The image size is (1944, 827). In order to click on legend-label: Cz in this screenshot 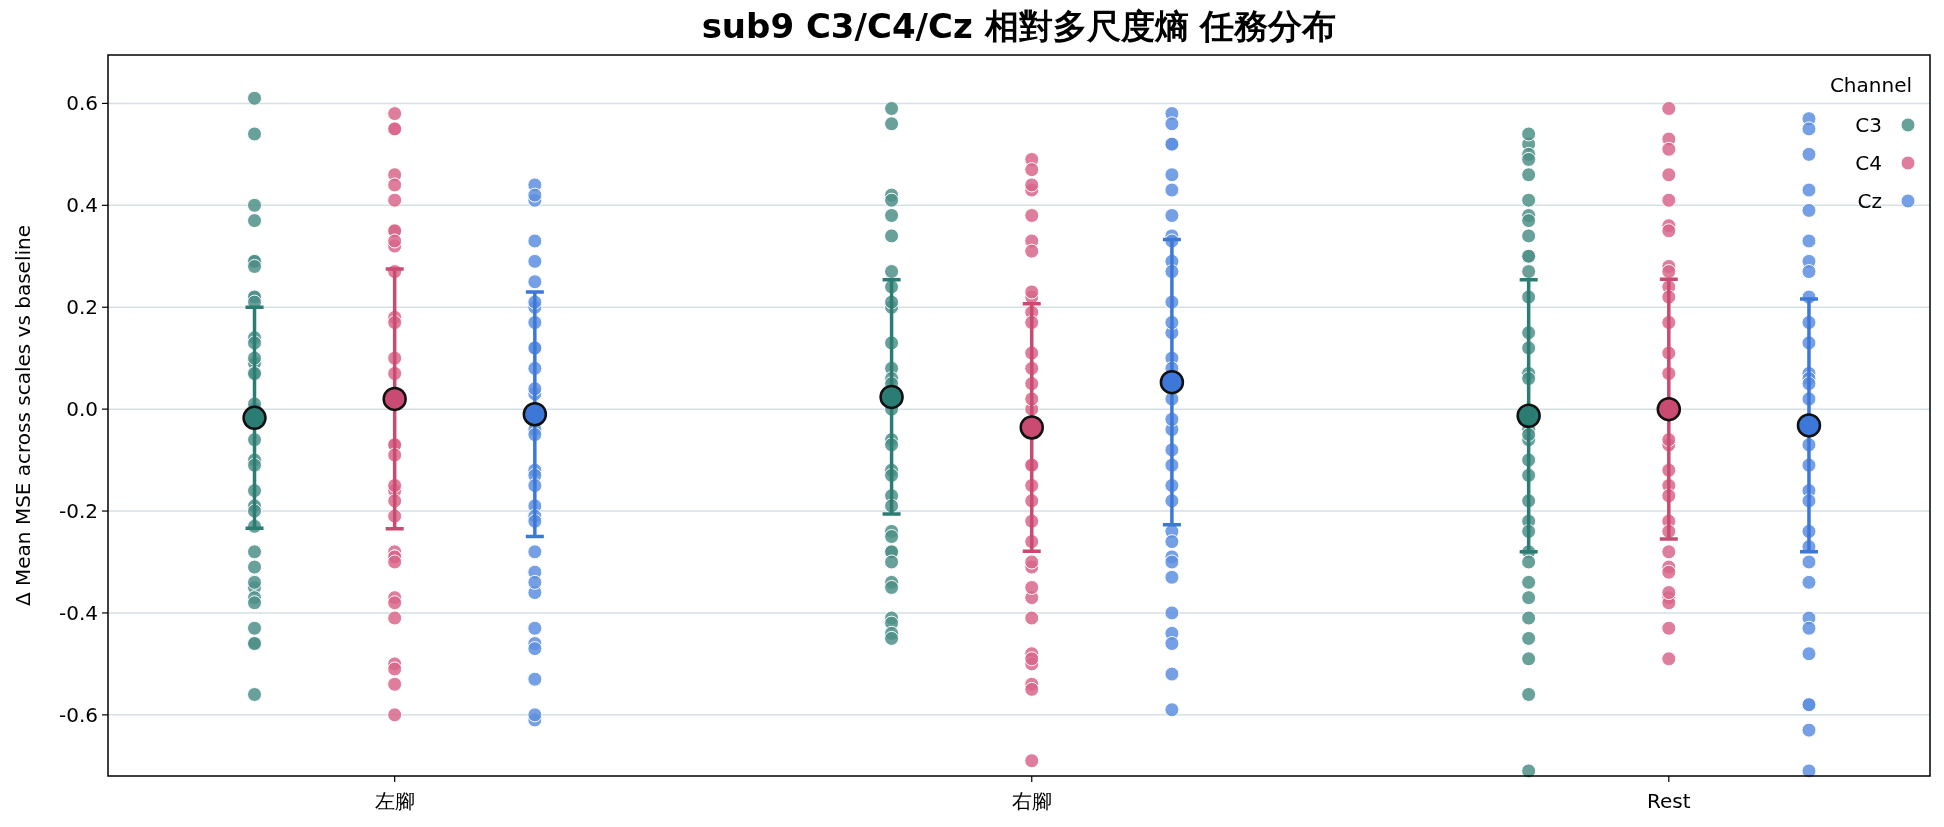, I will do `click(1869, 201)`.